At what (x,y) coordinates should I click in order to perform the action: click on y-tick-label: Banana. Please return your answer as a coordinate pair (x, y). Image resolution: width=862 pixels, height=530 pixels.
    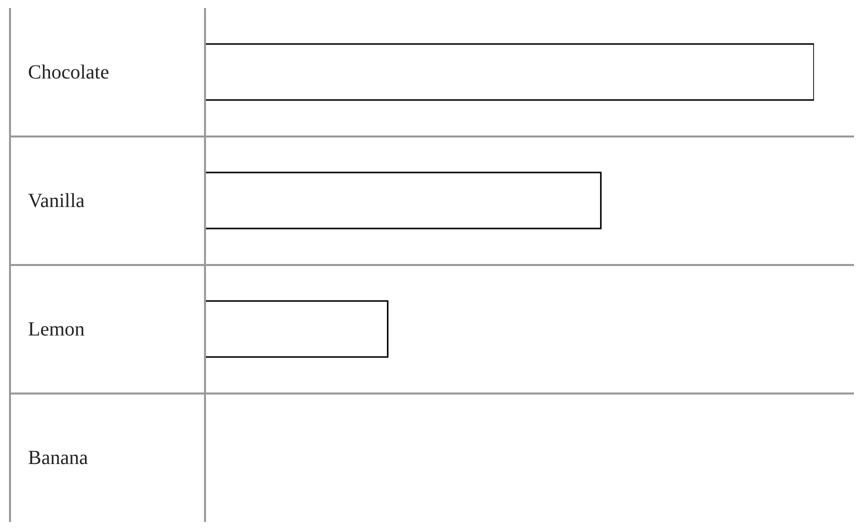
    Looking at the image, I should click on (58, 457).